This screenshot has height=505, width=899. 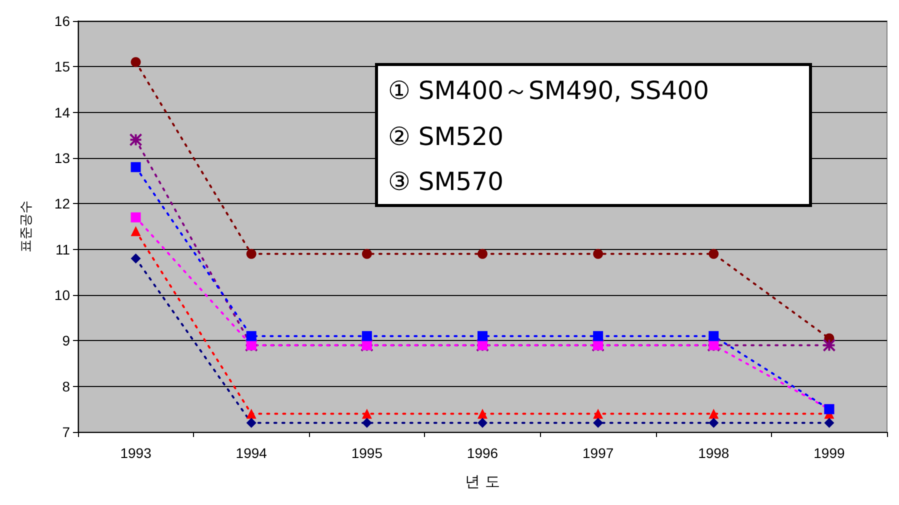 I want to click on x-tick-label: 1993, so click(x=136, y=453).